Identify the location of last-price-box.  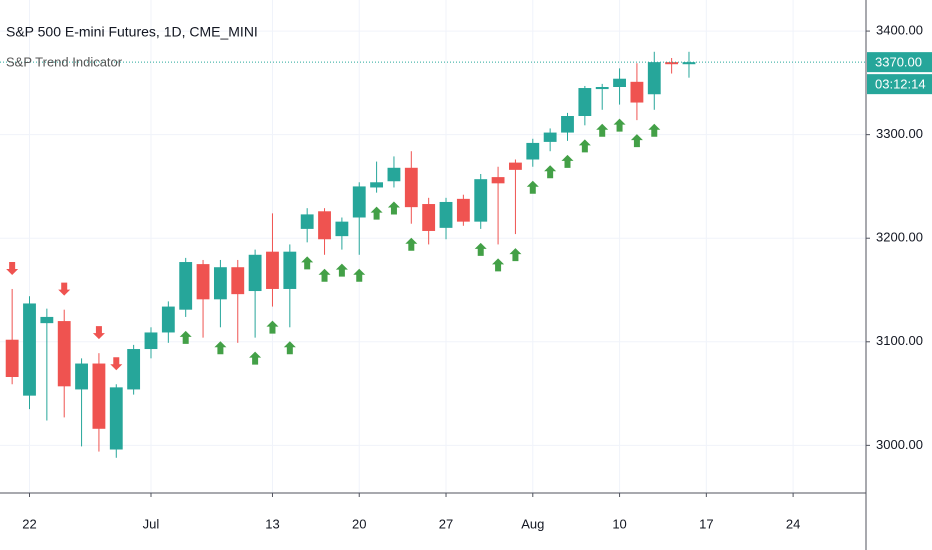
(899, 62).